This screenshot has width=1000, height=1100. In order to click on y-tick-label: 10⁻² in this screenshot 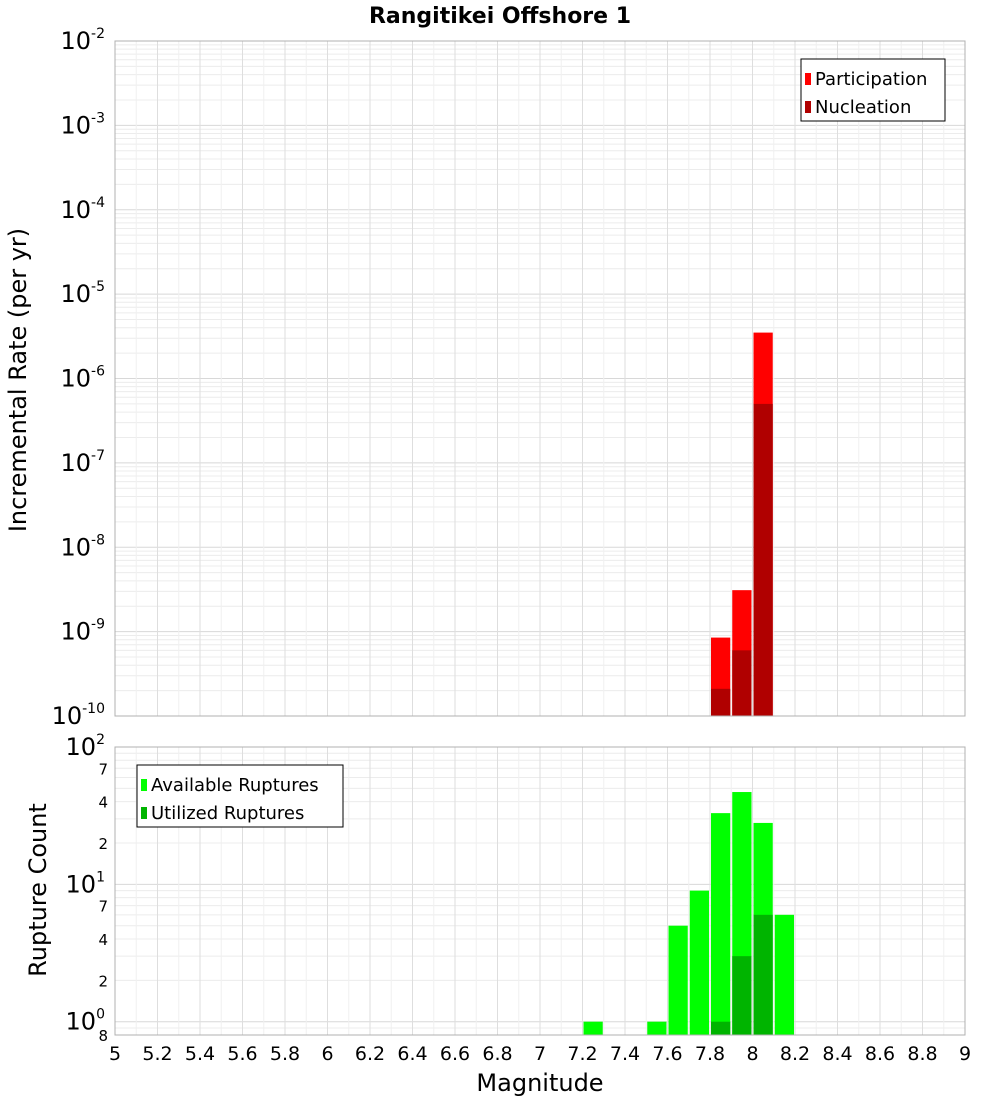, I will do `click(82, 40)`.